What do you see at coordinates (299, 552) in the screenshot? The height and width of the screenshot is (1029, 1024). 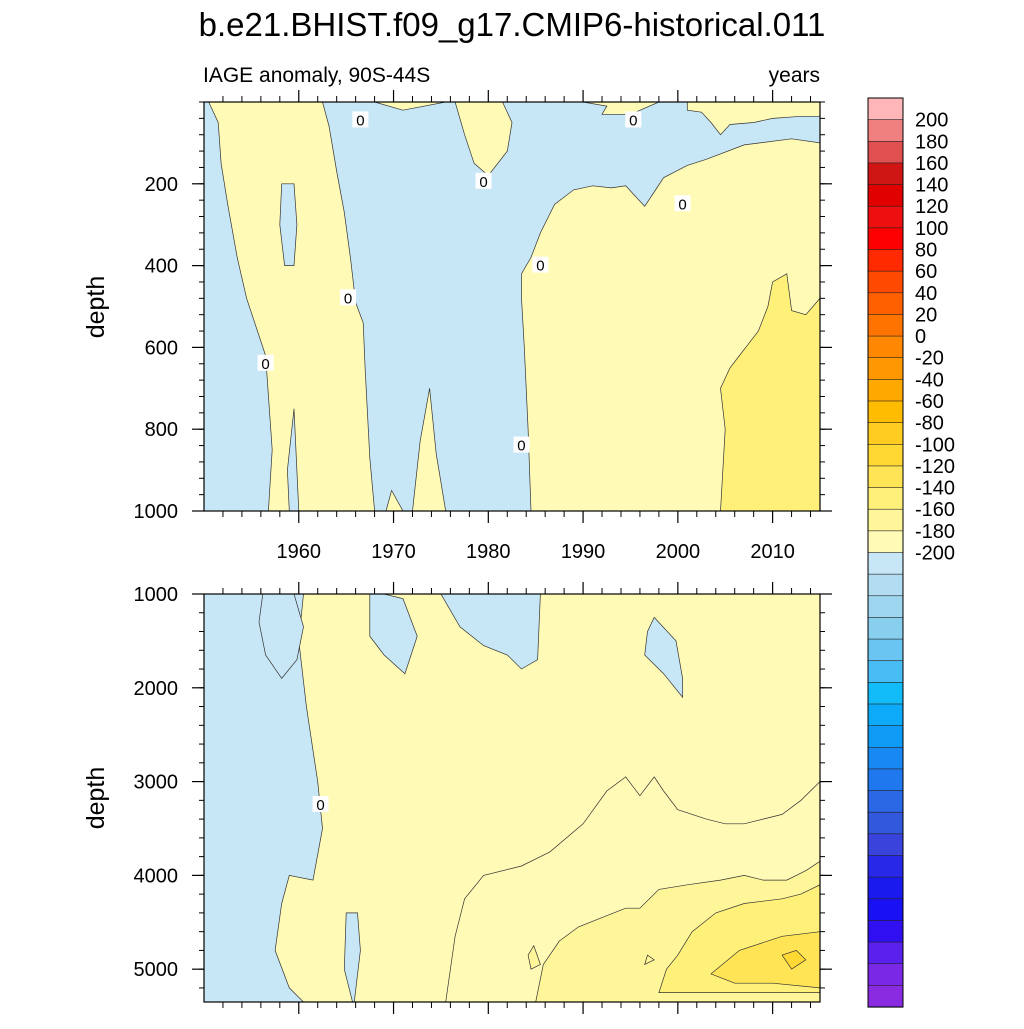 I see `x-tick-label: 1960` at bounding box center [299, 552].